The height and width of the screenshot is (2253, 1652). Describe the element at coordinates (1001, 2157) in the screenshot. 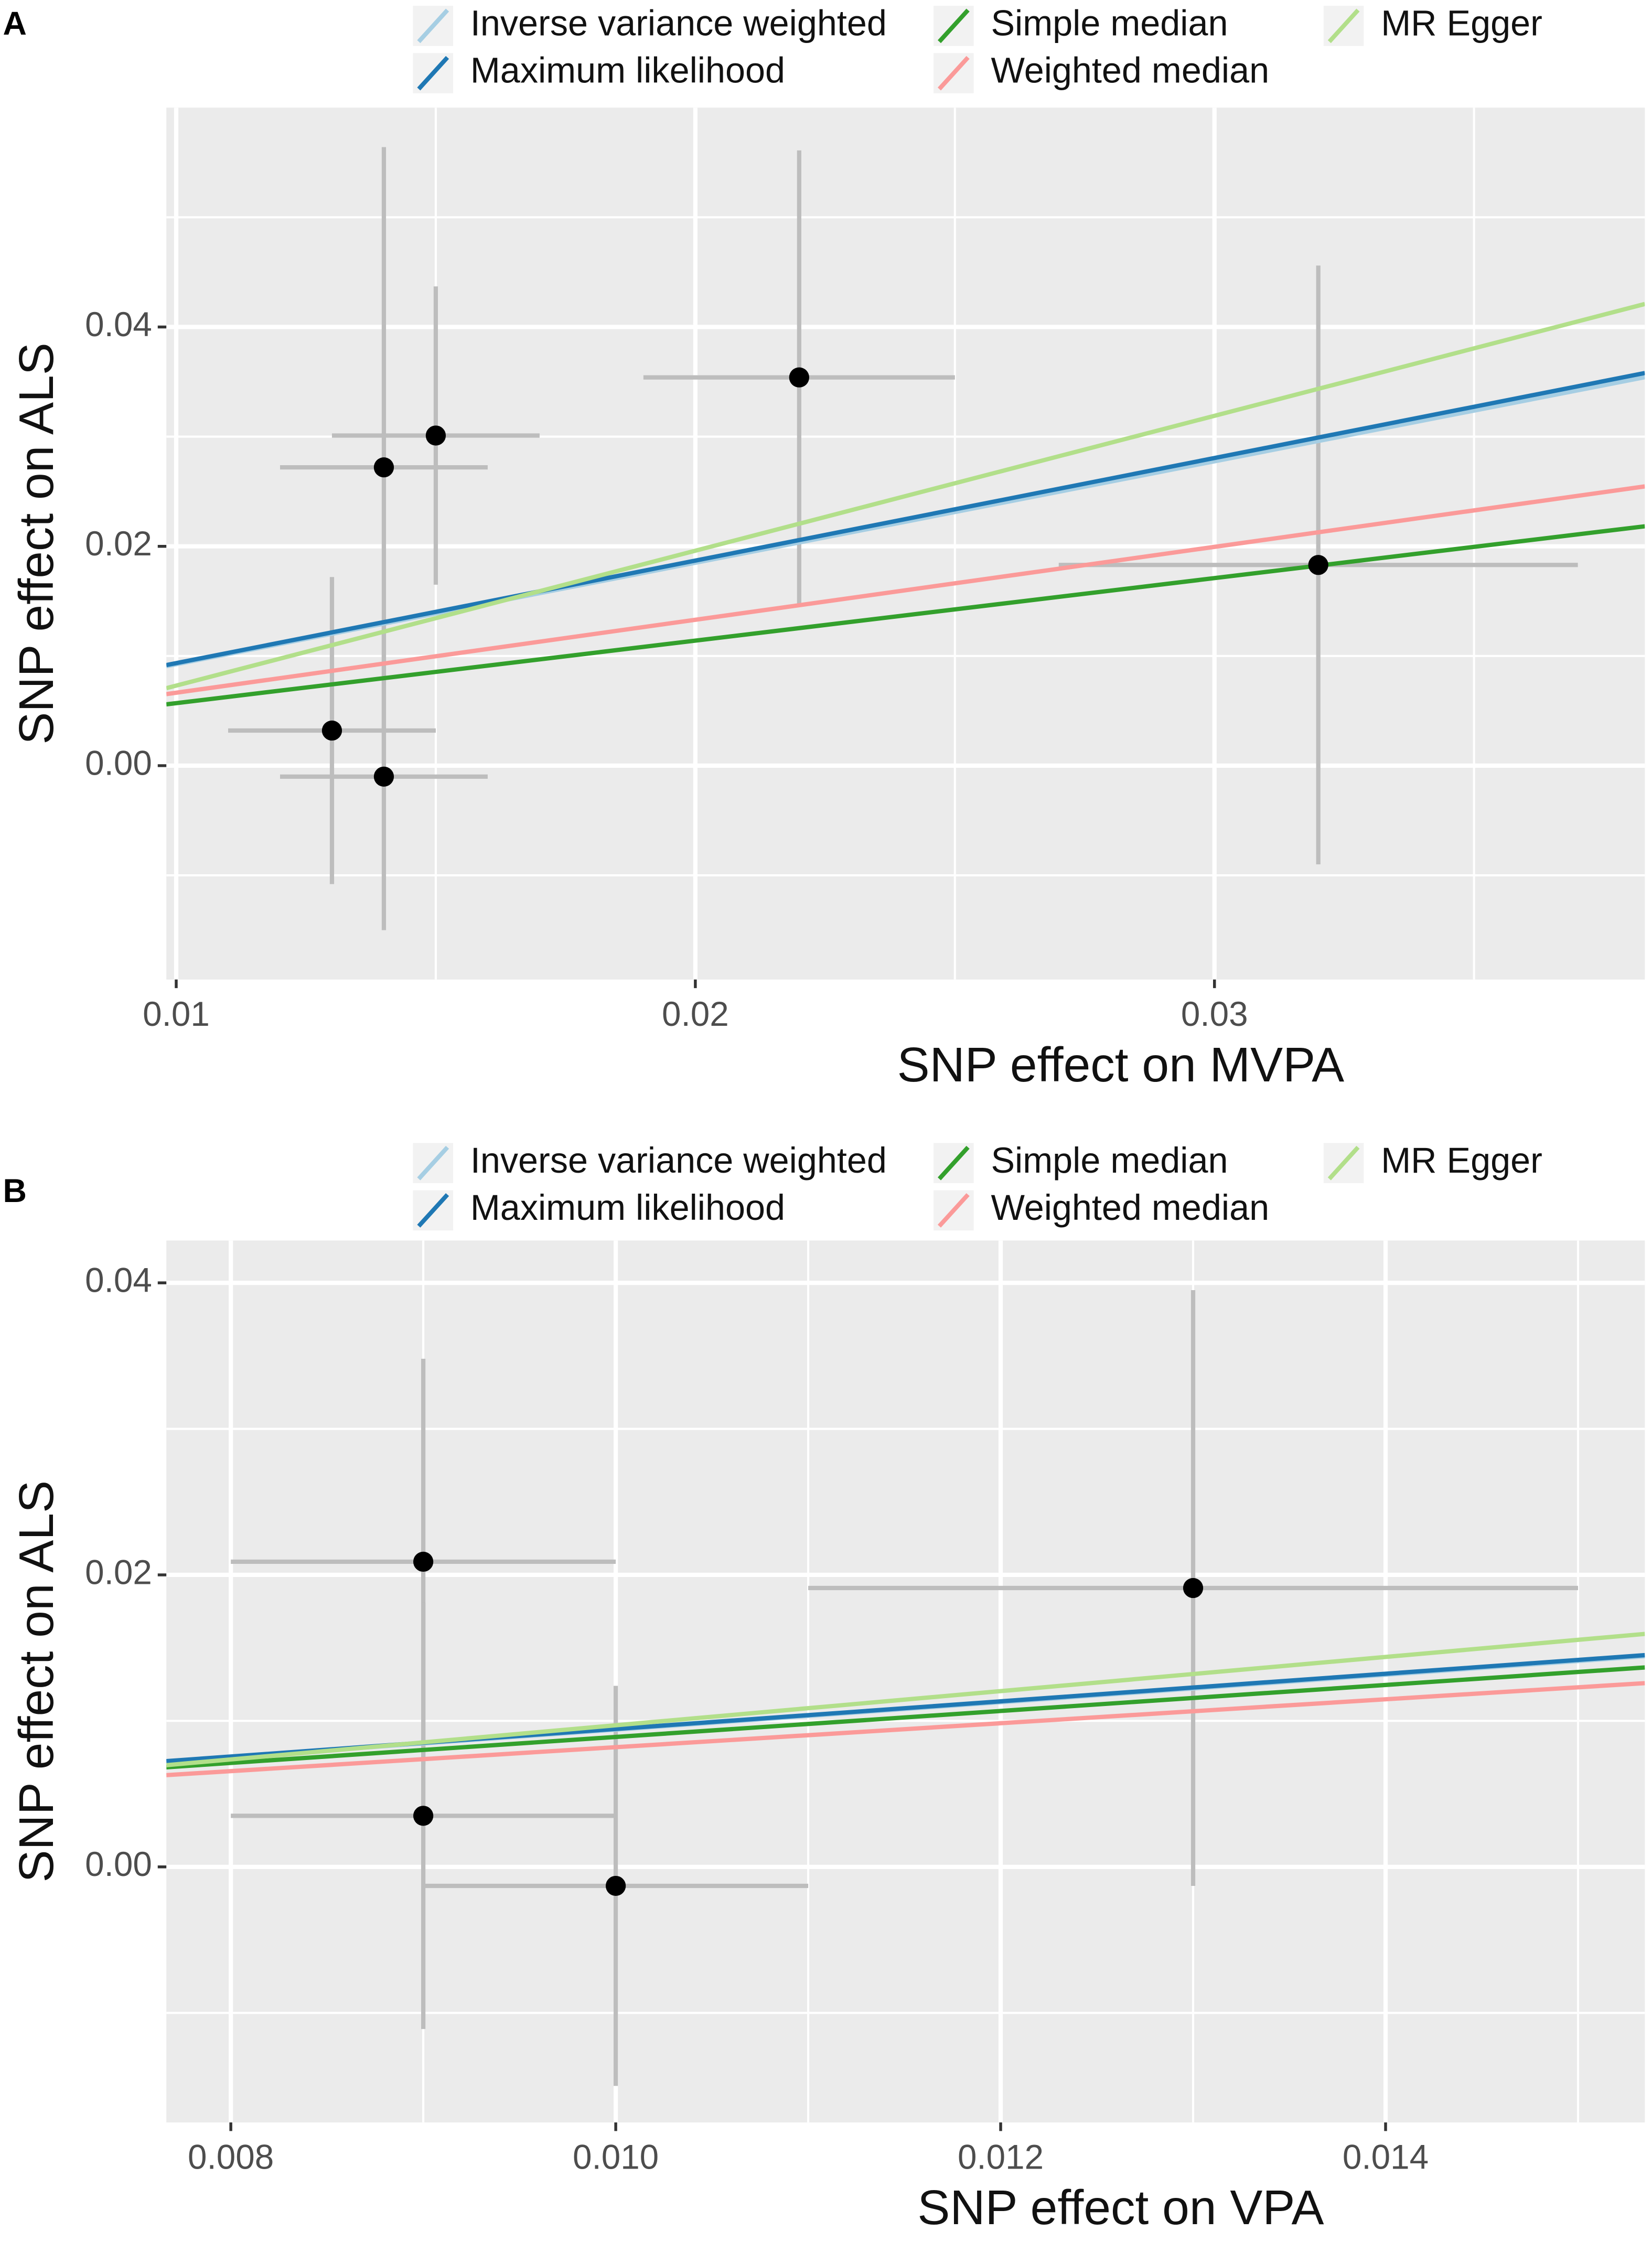

I see `x-tick-label: 0.012` at that location.